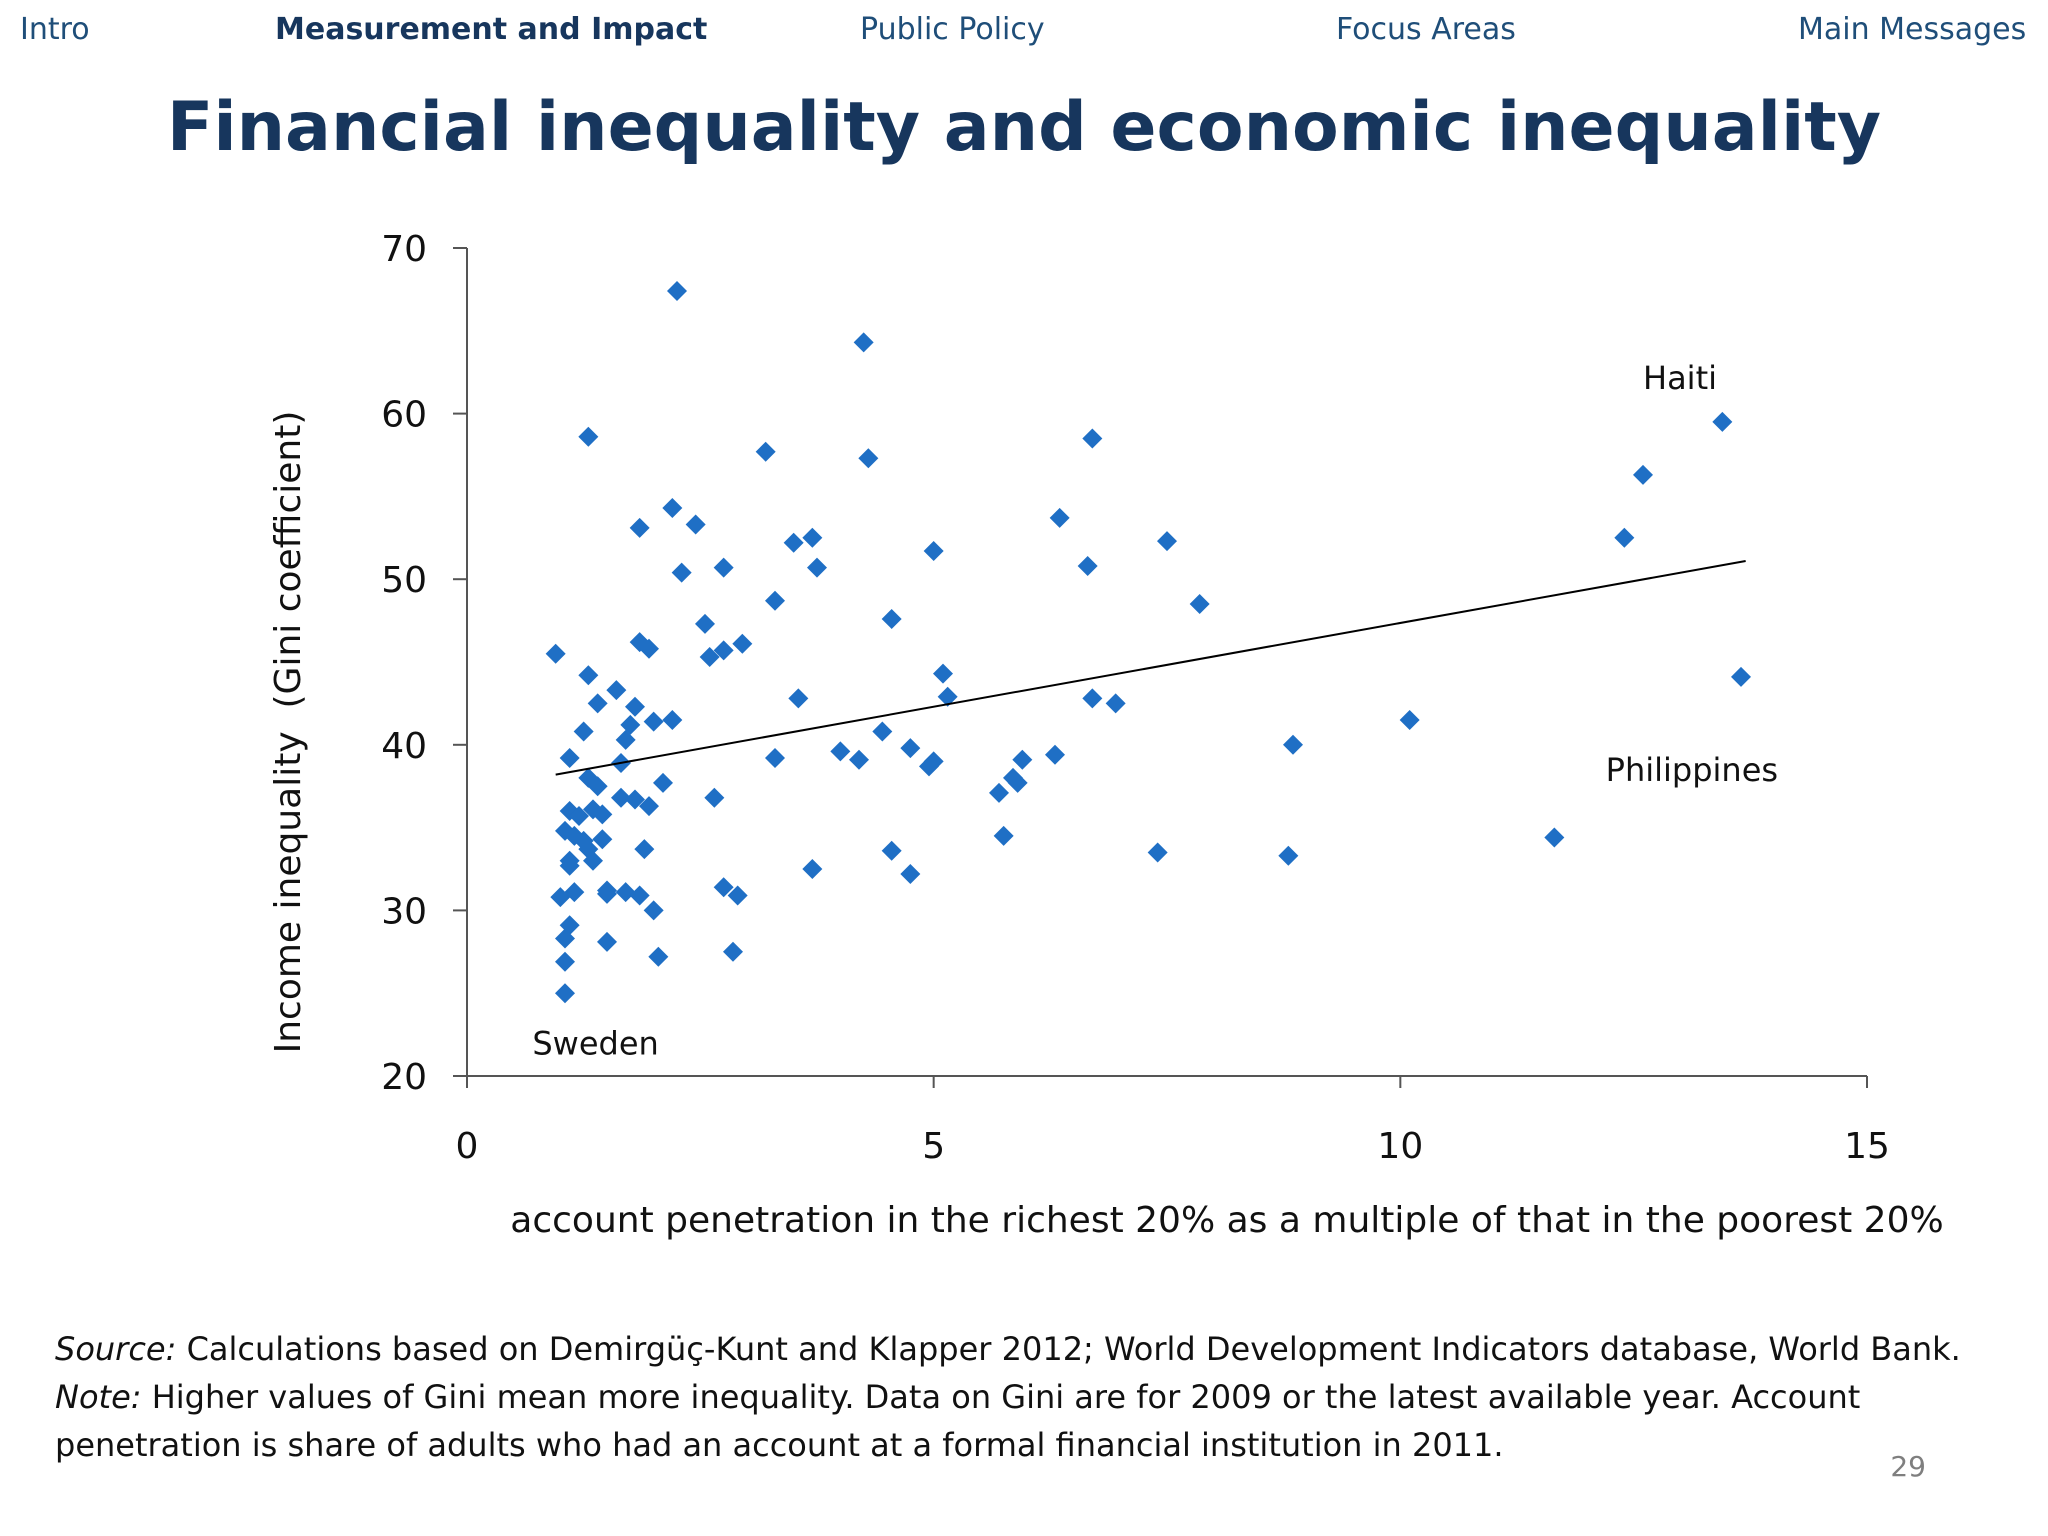  I want to click on y-tick-label: 60, so click(404, 415).